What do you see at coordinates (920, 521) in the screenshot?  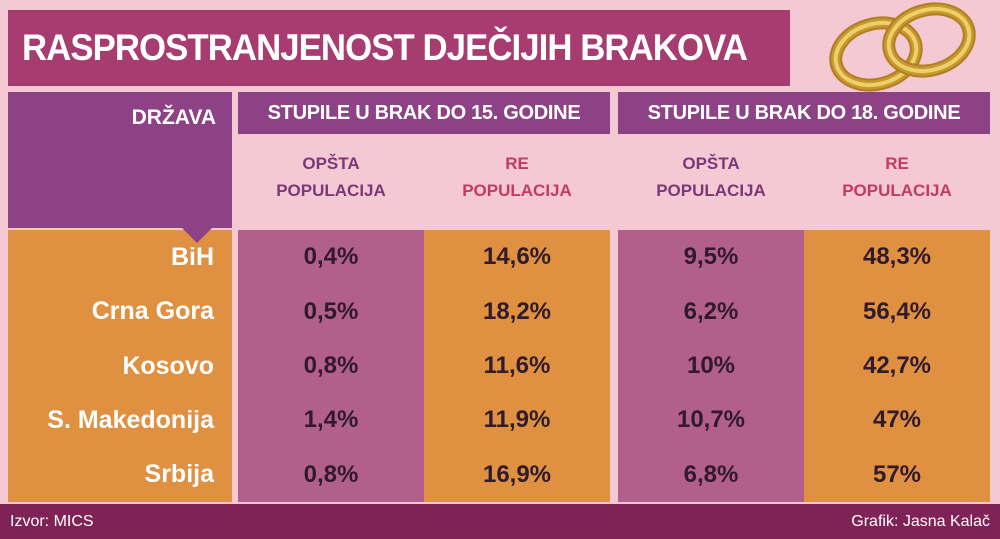 I see `credit-label: Grafik: Jasna Kalač` at bounding box center [920, 521].